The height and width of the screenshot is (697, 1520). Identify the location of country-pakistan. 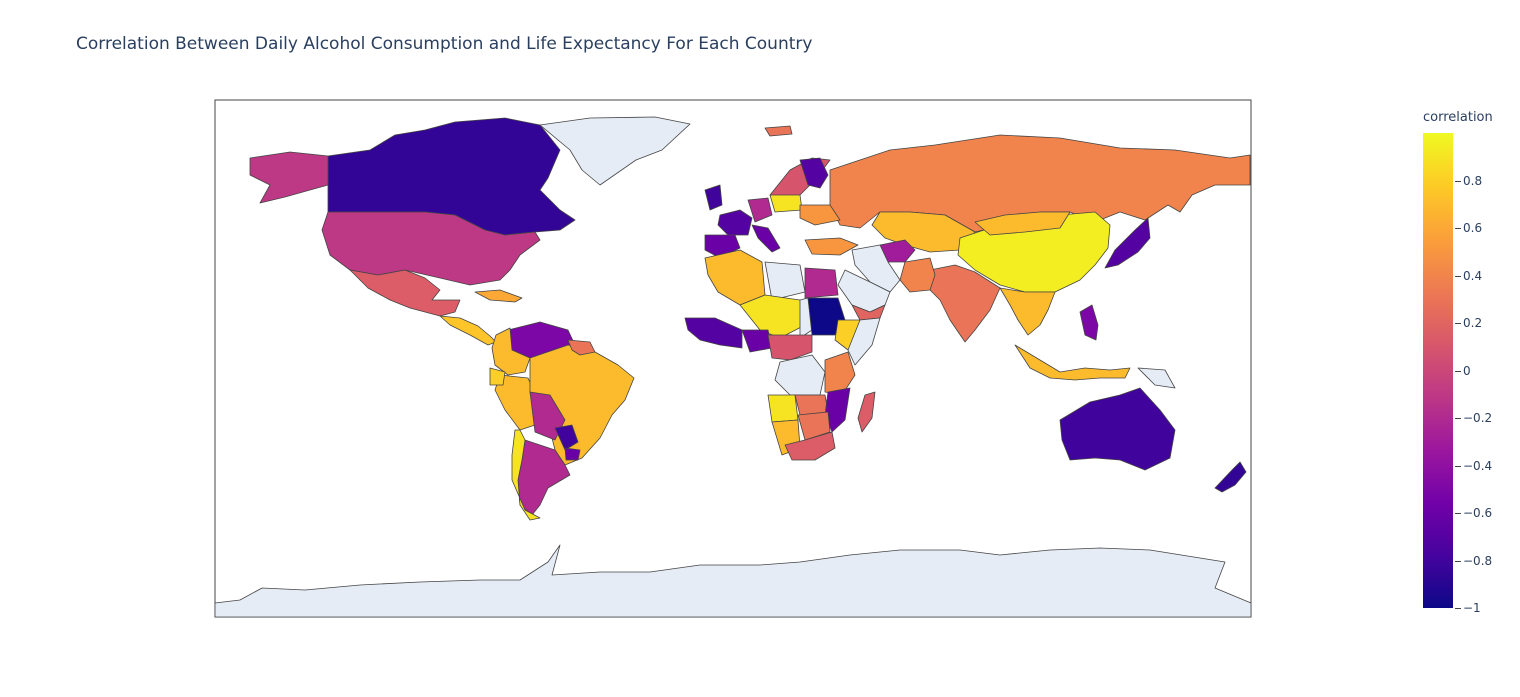
(917, 275).